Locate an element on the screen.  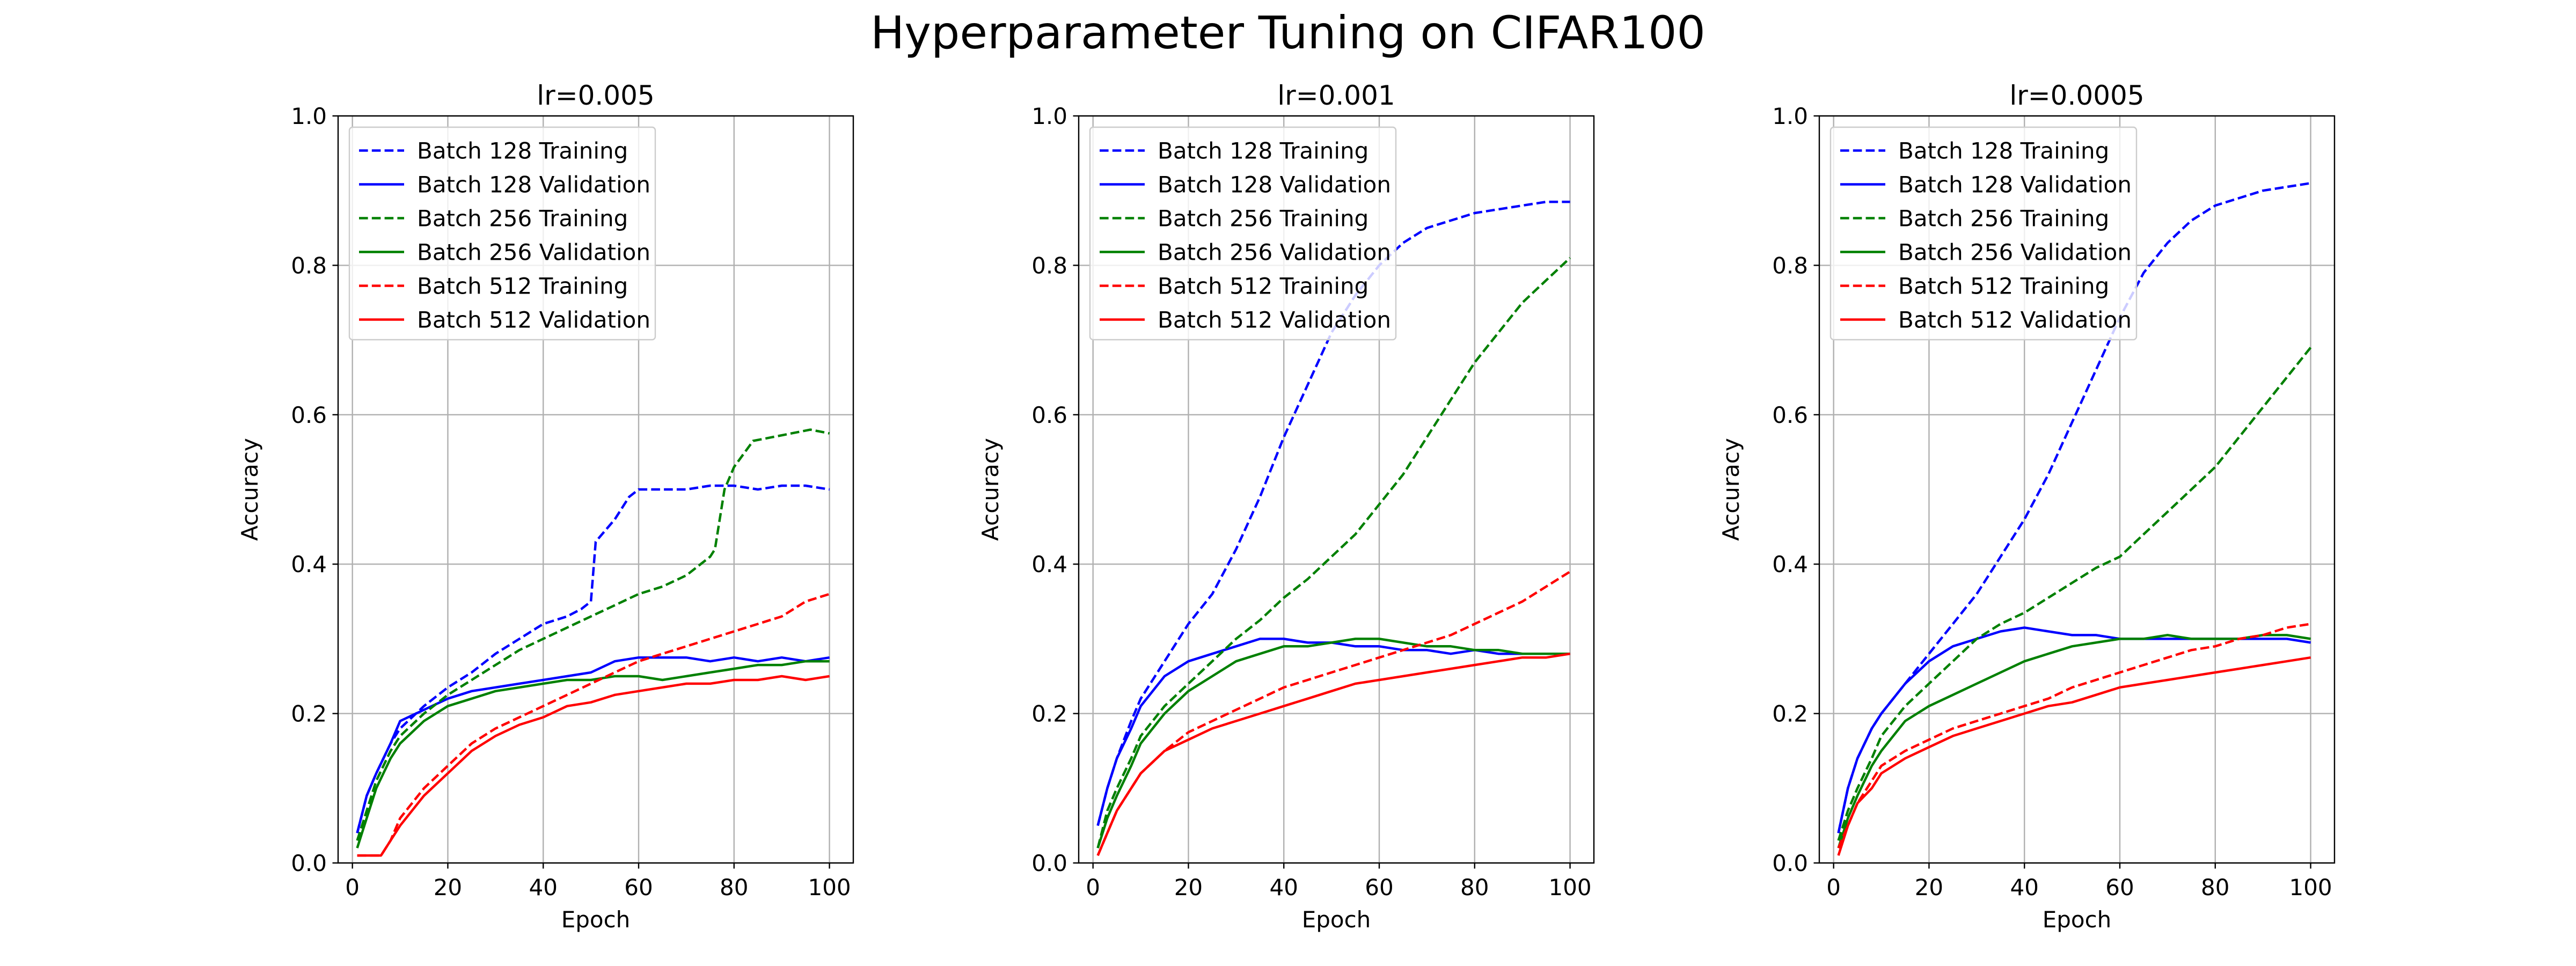
subplot-title: lr=0.001 is located at coordinates (1336, 95).